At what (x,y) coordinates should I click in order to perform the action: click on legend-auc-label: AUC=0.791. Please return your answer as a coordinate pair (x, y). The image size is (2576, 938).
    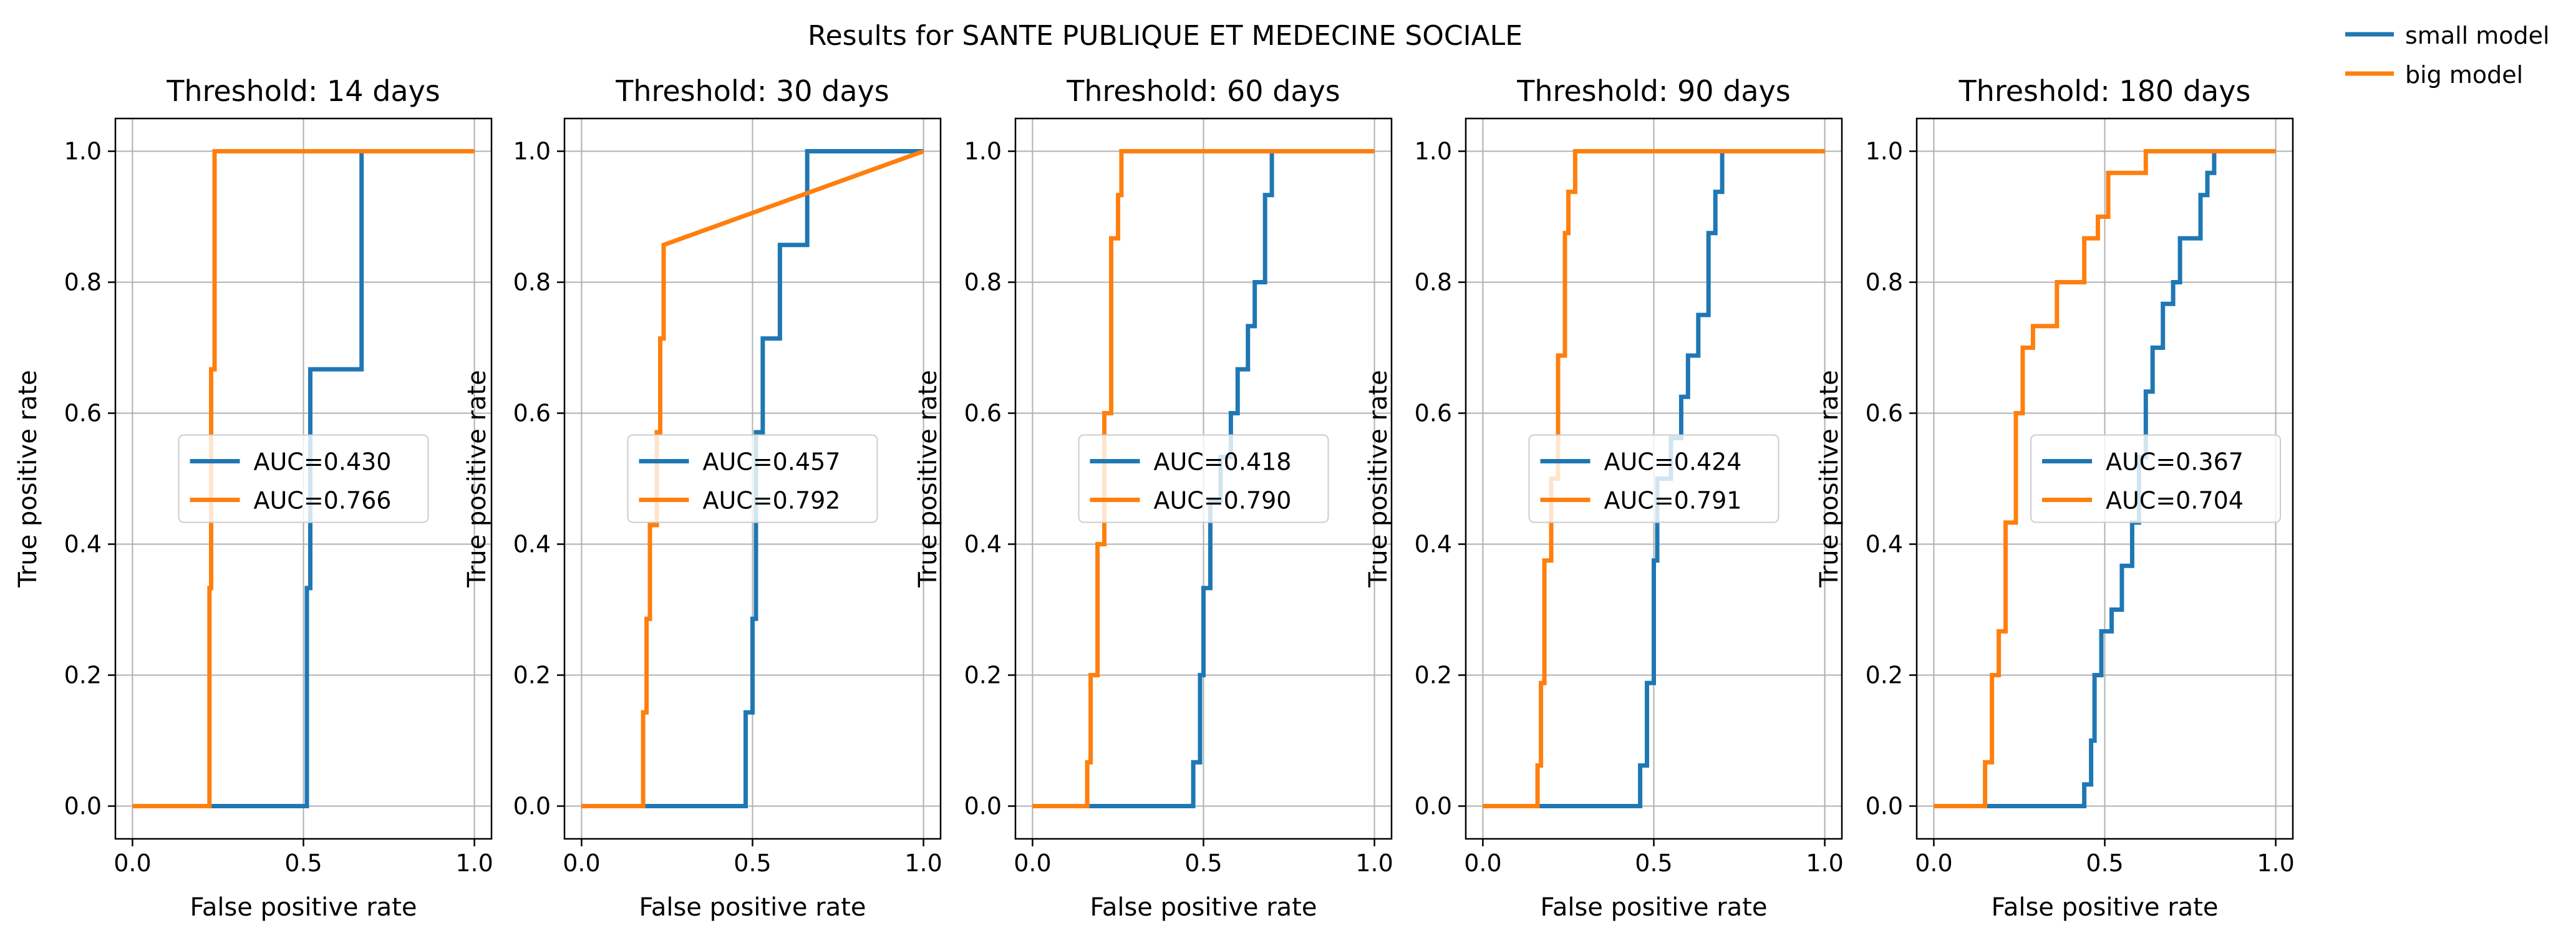
    Looking at the image, I should click on (1673, 501).